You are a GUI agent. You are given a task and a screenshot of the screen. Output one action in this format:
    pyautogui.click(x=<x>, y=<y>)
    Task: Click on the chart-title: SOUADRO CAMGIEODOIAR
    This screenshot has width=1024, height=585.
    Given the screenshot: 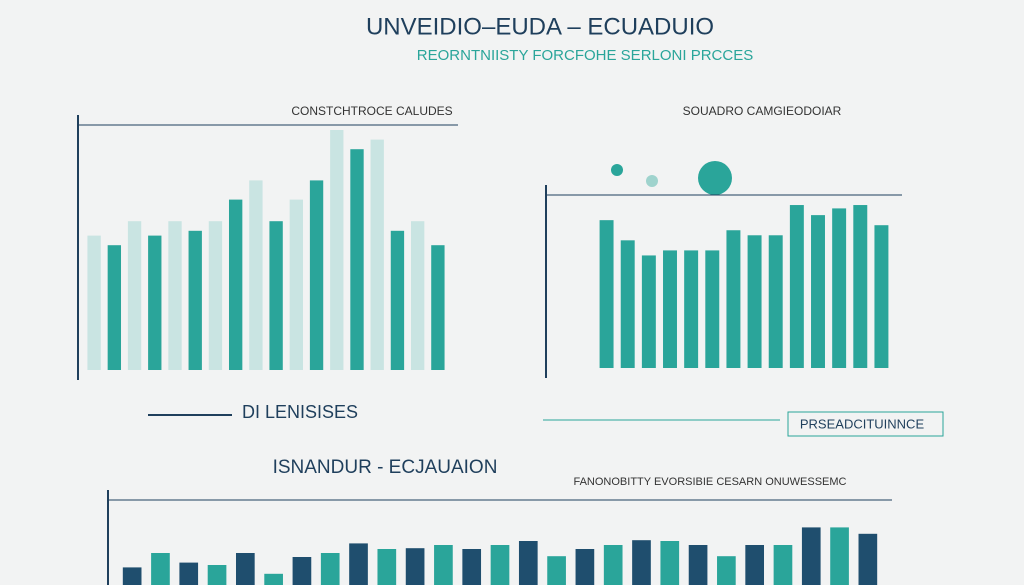 What is the action you would take?
    pyautogui.click(x=762, y=111)
    